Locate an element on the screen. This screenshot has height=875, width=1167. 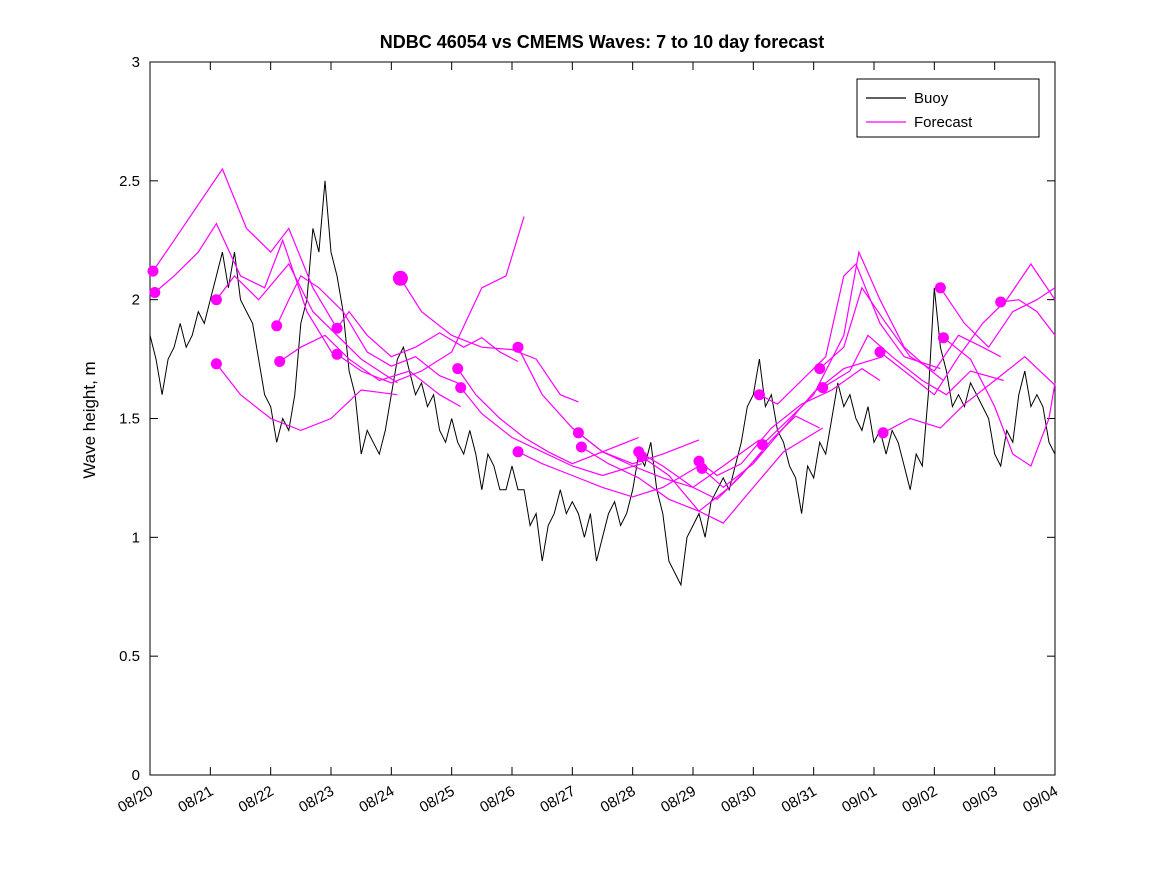
y-tick-label: 2 is located at coordinates (136, 300).